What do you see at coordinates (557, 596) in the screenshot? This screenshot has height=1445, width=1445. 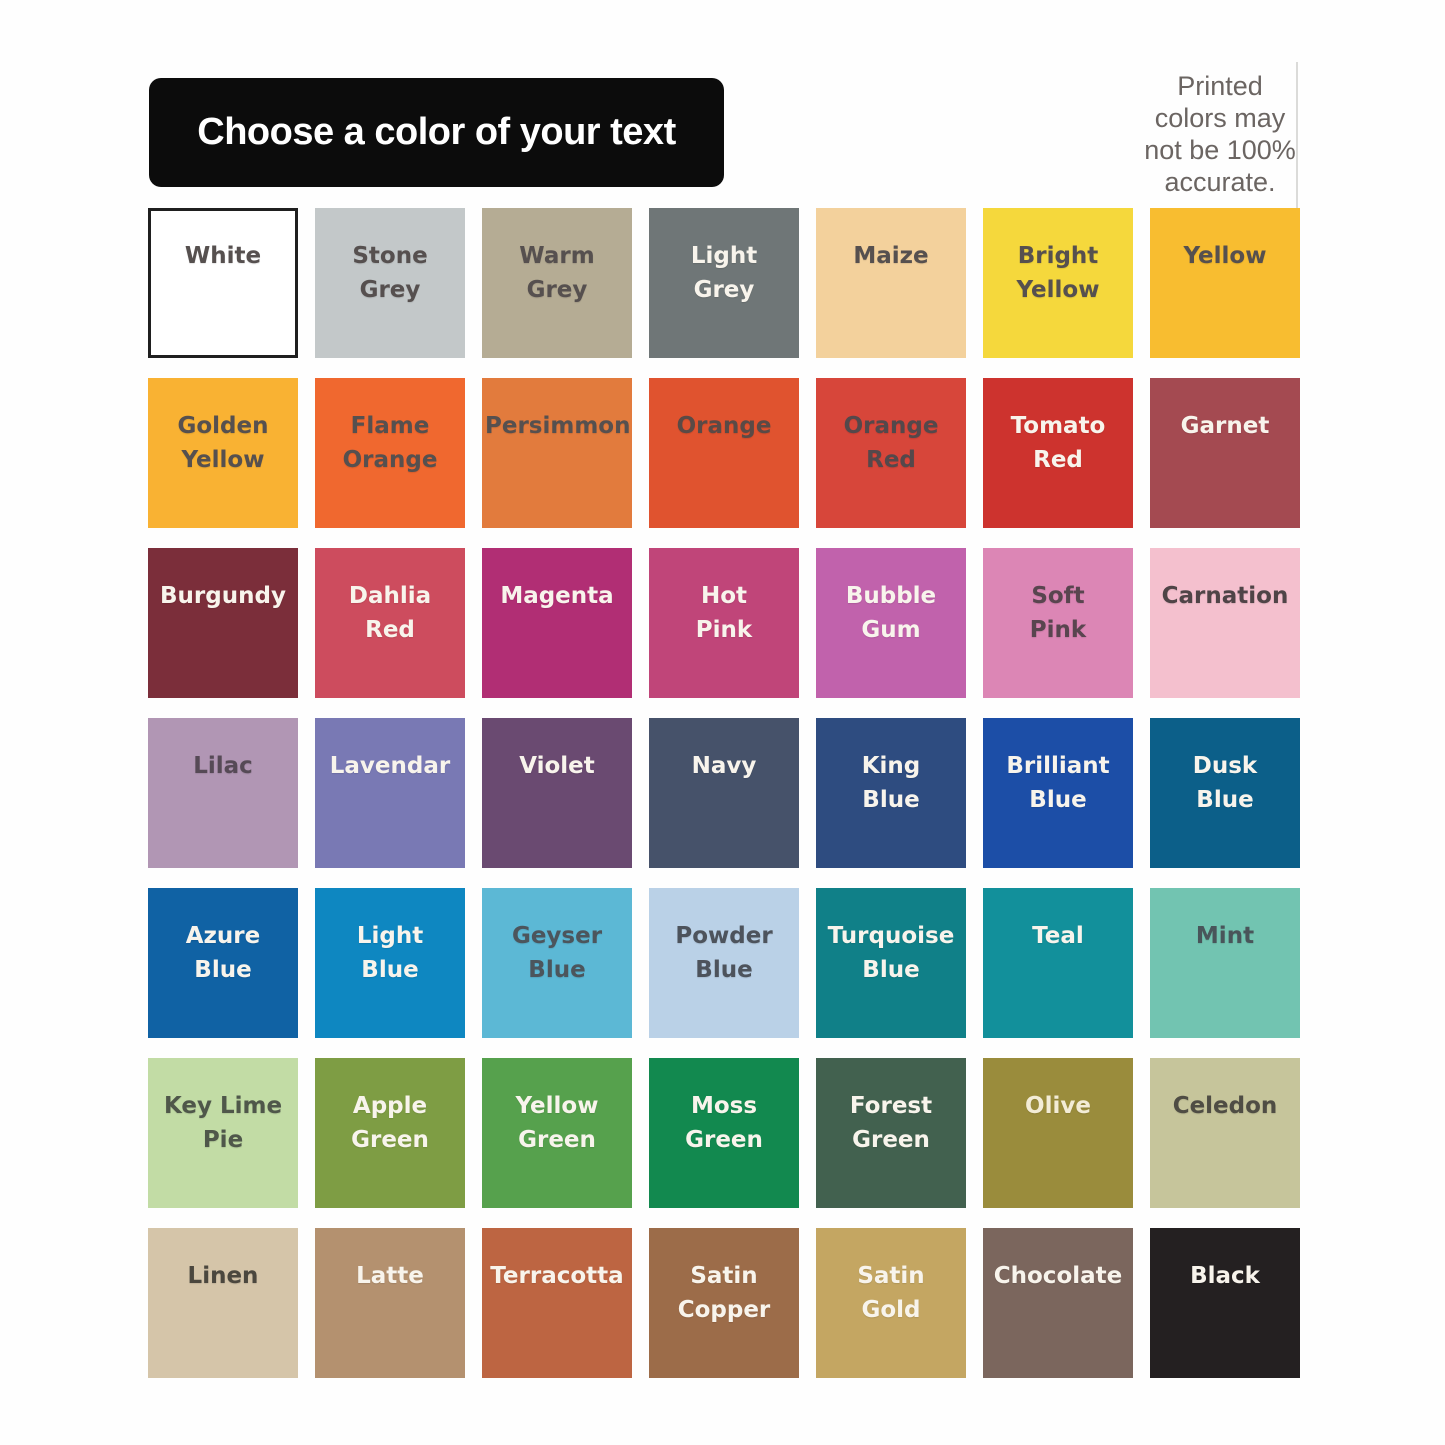 I see `swatch-label: Magenta` at bounding box center [557, 596].